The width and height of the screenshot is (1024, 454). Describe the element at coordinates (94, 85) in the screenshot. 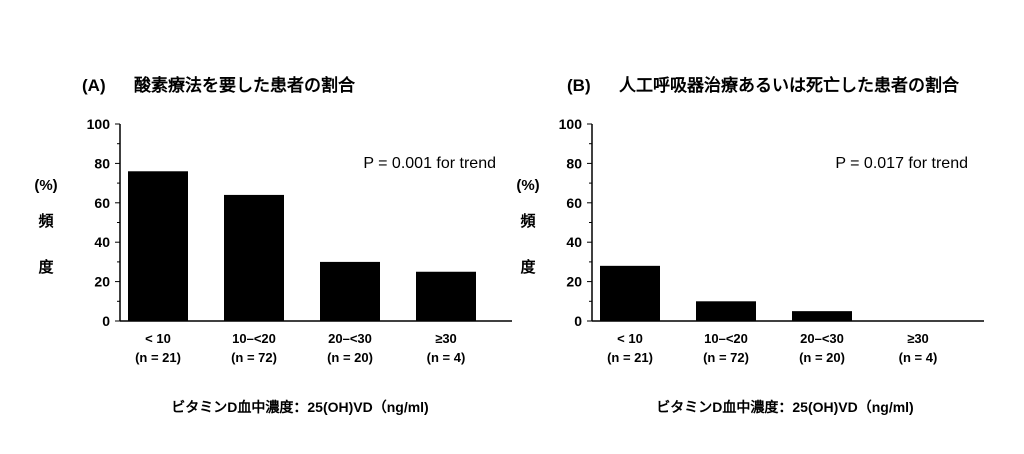

I see `panel-label: (A)` at that location.